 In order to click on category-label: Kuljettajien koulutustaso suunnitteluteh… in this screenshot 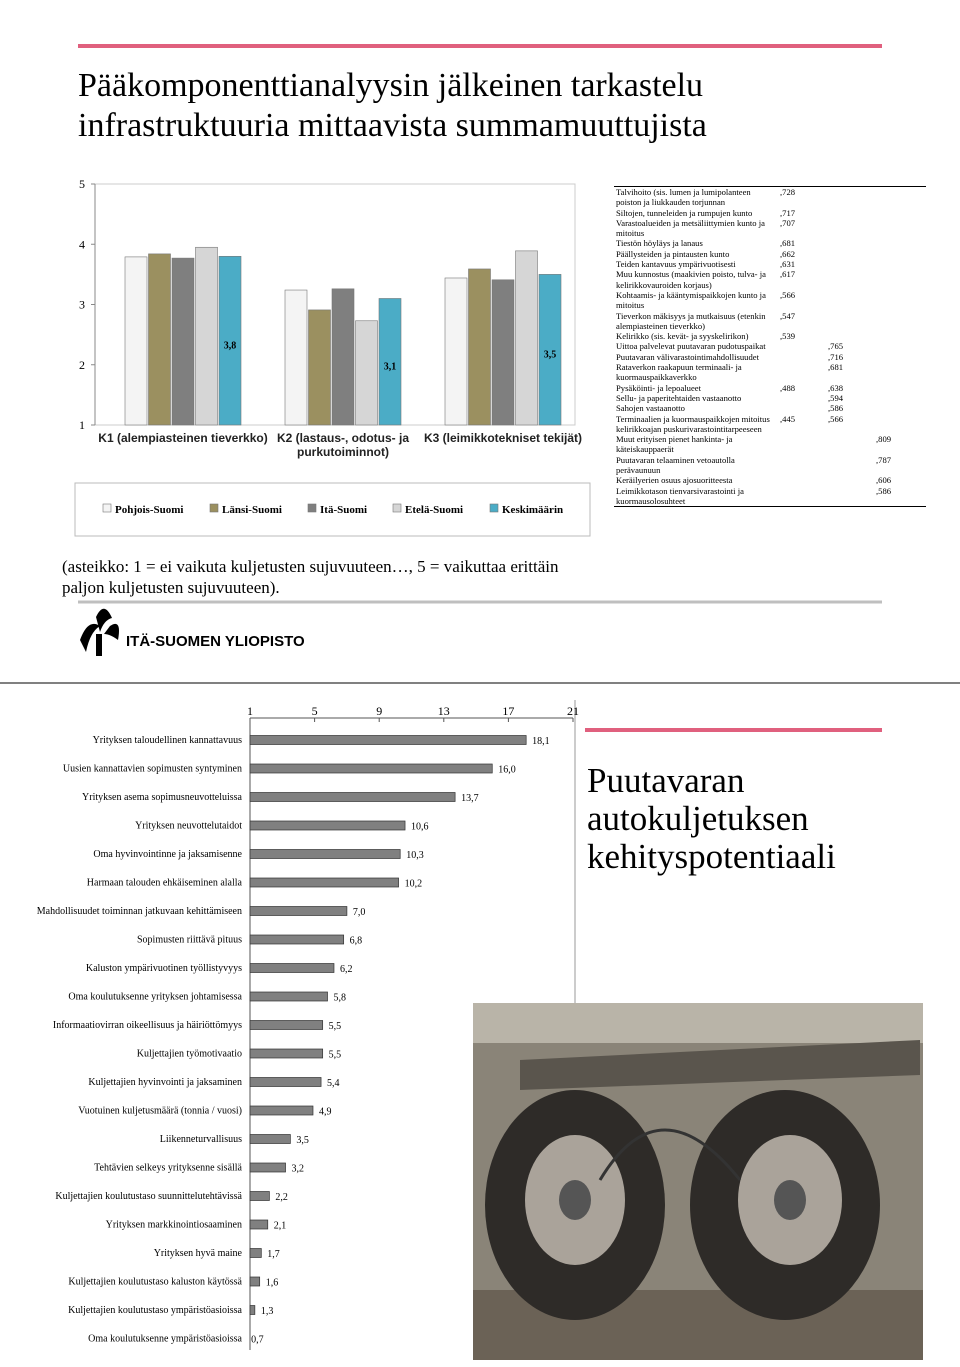, I will do `click(148, 1196)`.